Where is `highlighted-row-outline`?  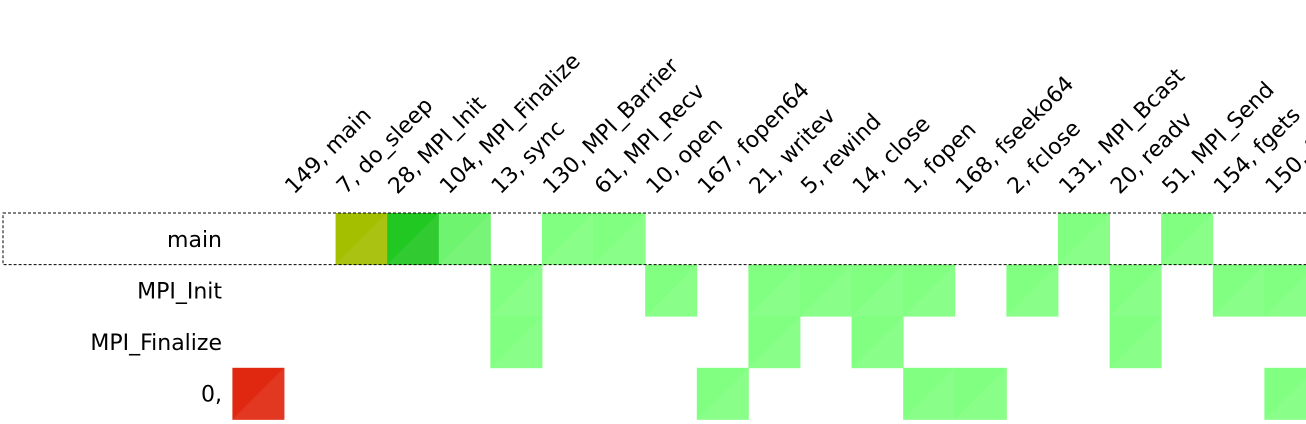 highlighted-row-outline is located at coordinates (654, 239).